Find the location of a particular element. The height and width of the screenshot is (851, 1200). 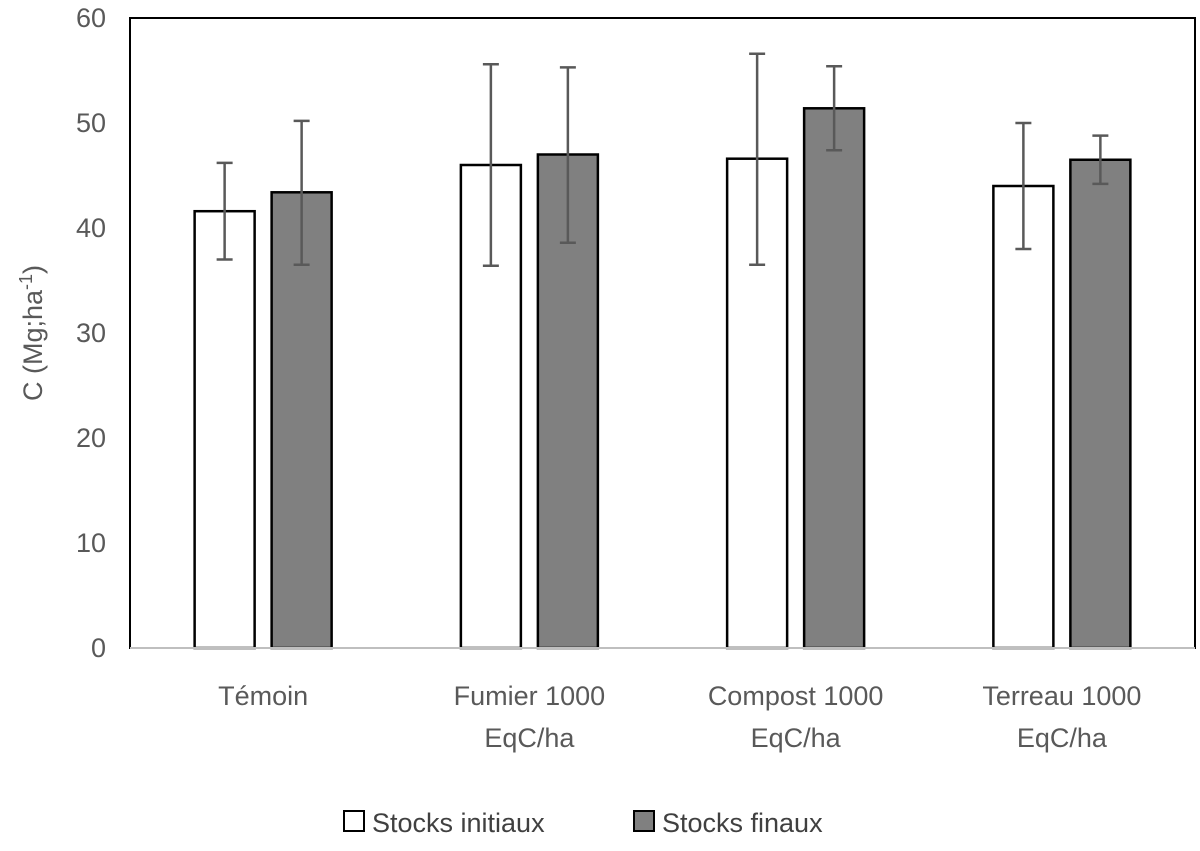

legend-item: Stocks initiaux is located at coordinates (444, 823).